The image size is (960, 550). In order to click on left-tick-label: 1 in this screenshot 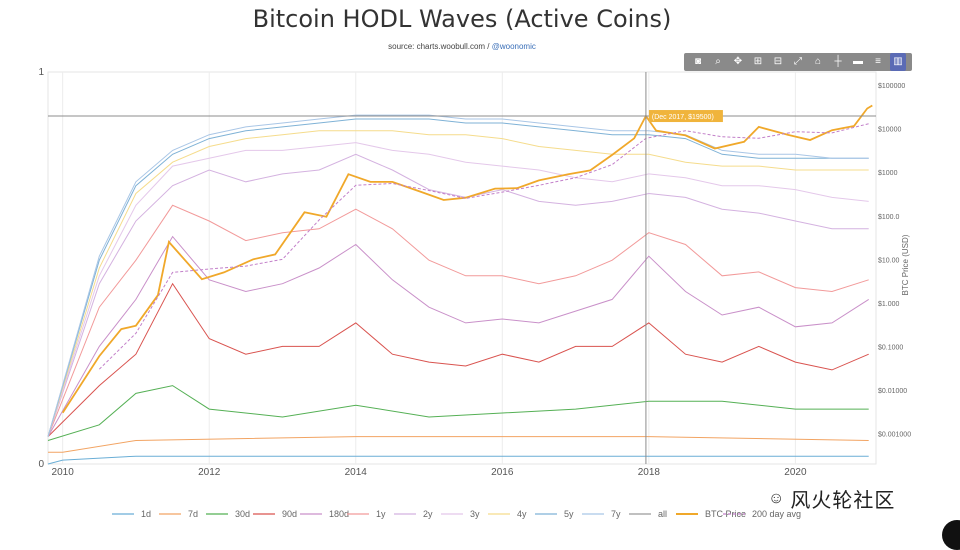, I will do `click(41, 72)`.